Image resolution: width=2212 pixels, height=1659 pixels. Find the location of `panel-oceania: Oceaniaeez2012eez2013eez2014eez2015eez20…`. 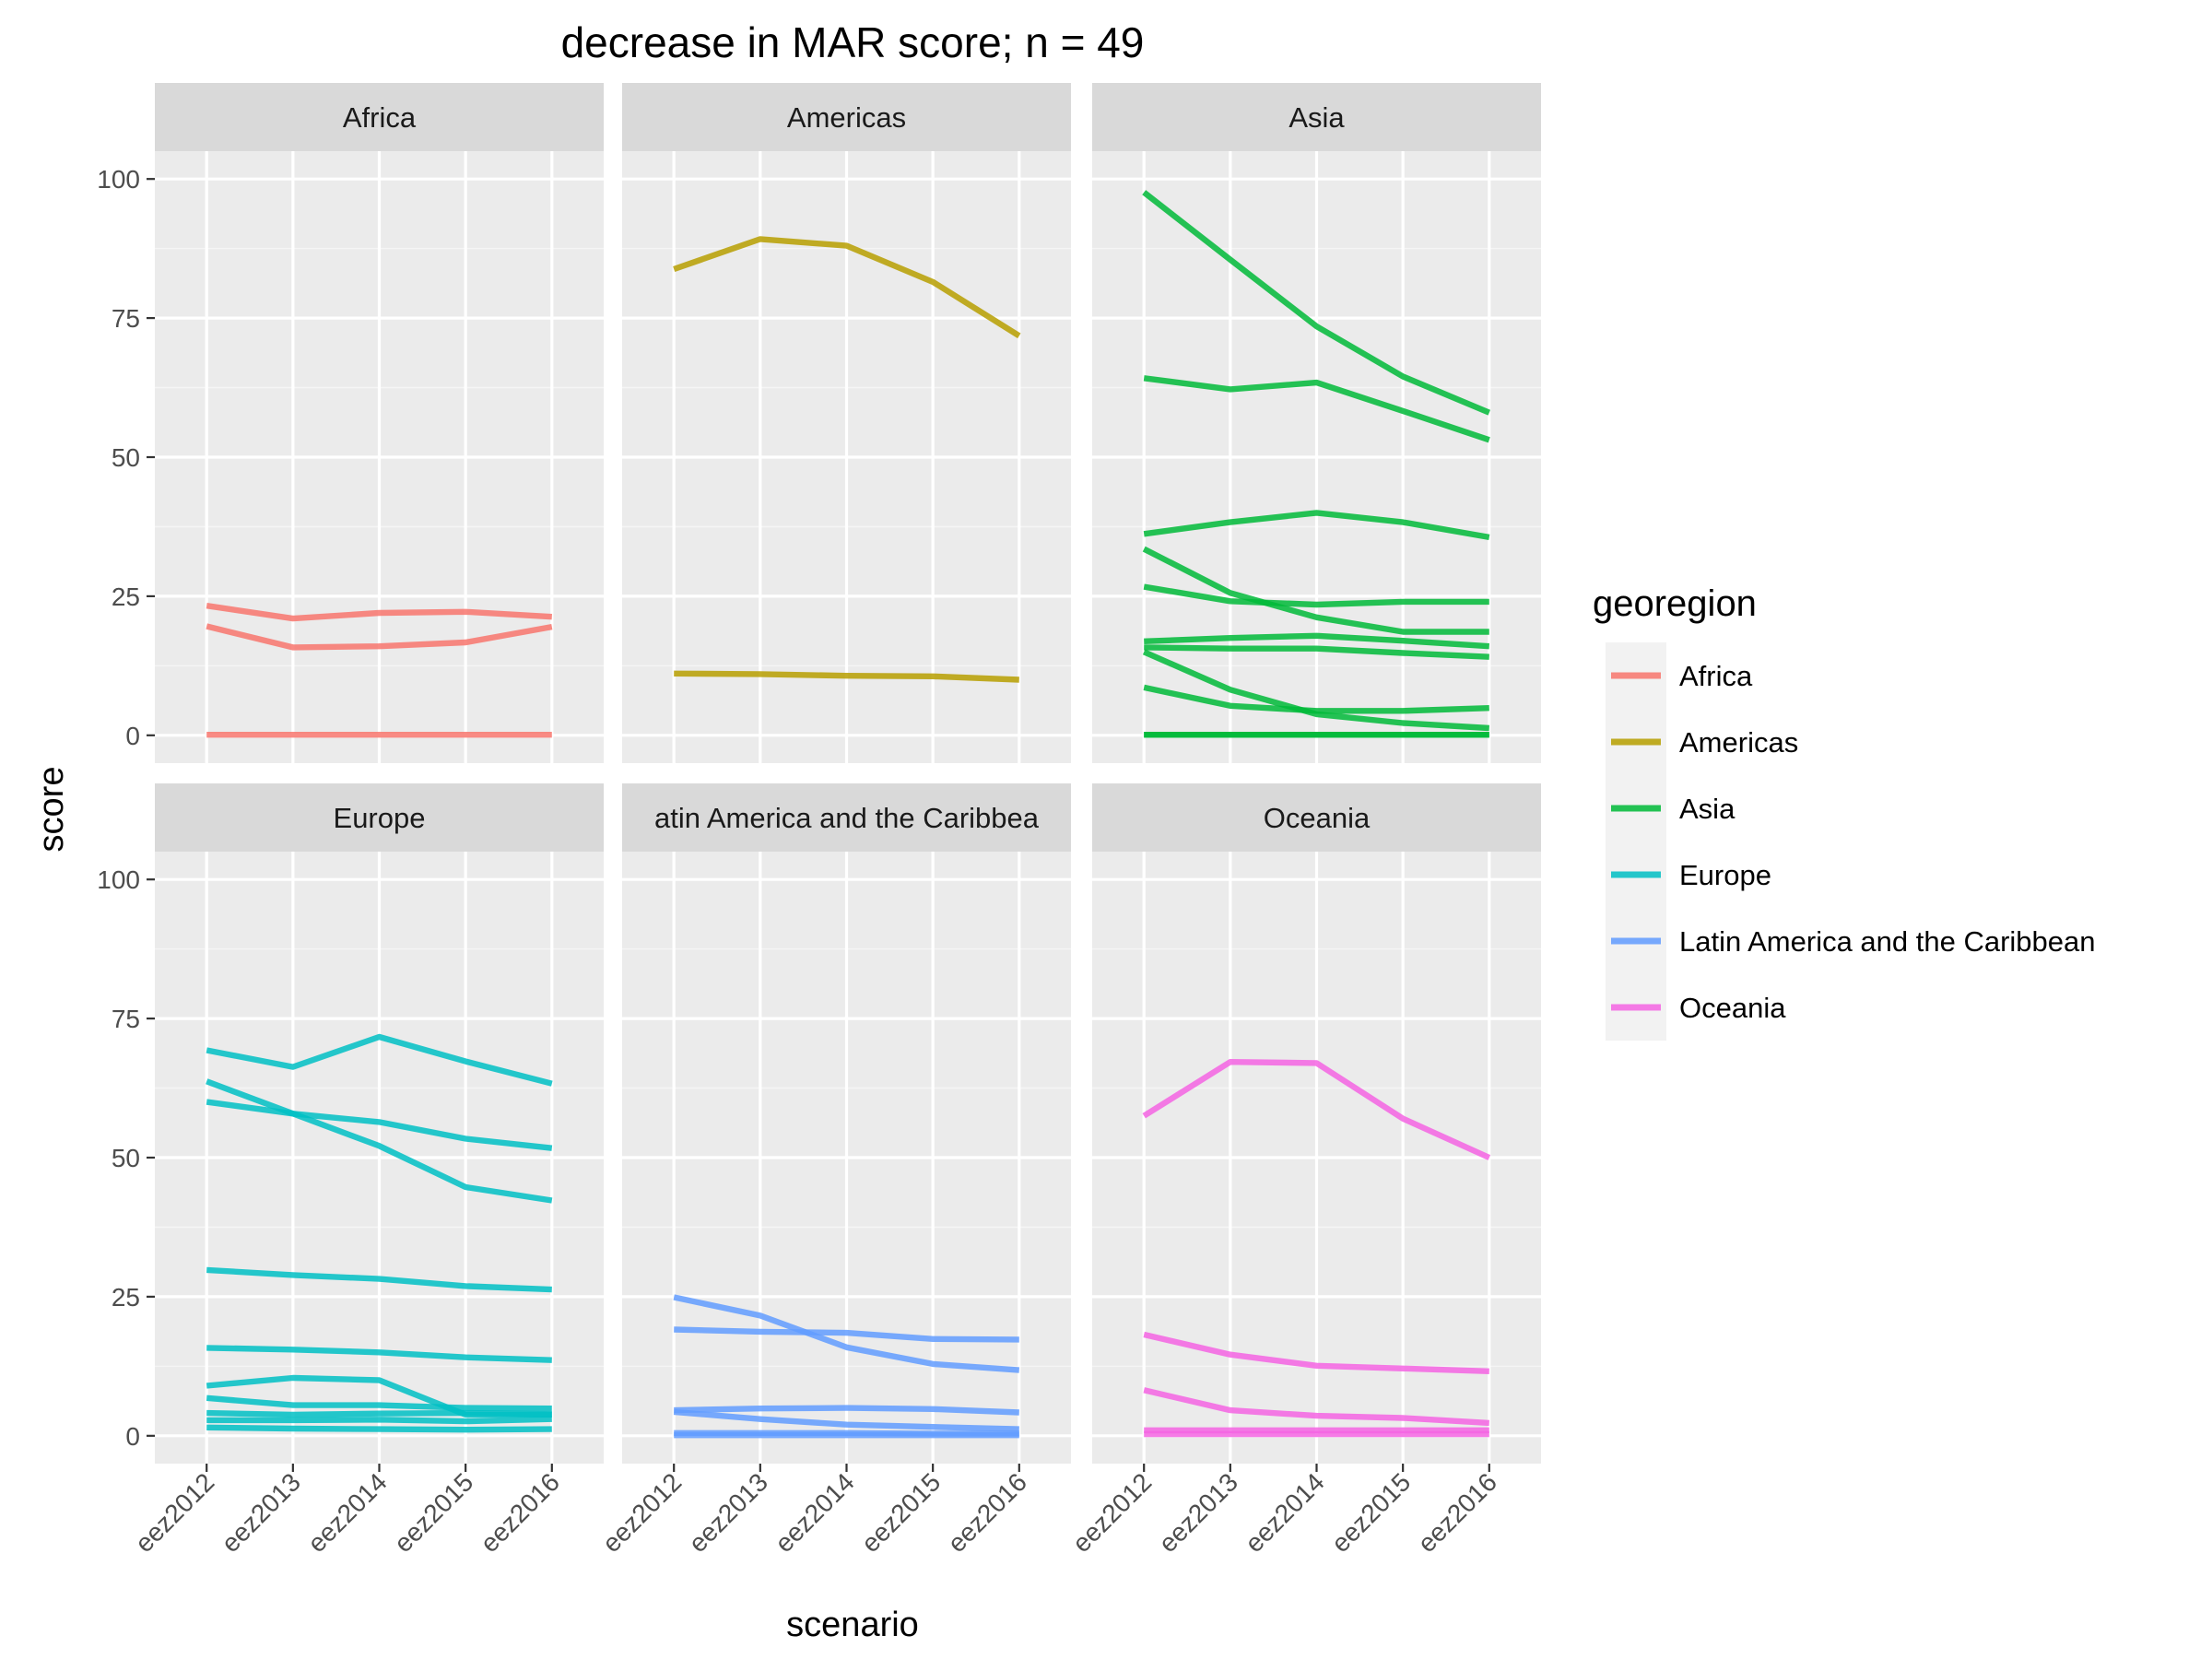

panel-oceania: Oceaniaeez2012eez2013eez2014eez2015eez20… is located at coordinates (1304, 1170).